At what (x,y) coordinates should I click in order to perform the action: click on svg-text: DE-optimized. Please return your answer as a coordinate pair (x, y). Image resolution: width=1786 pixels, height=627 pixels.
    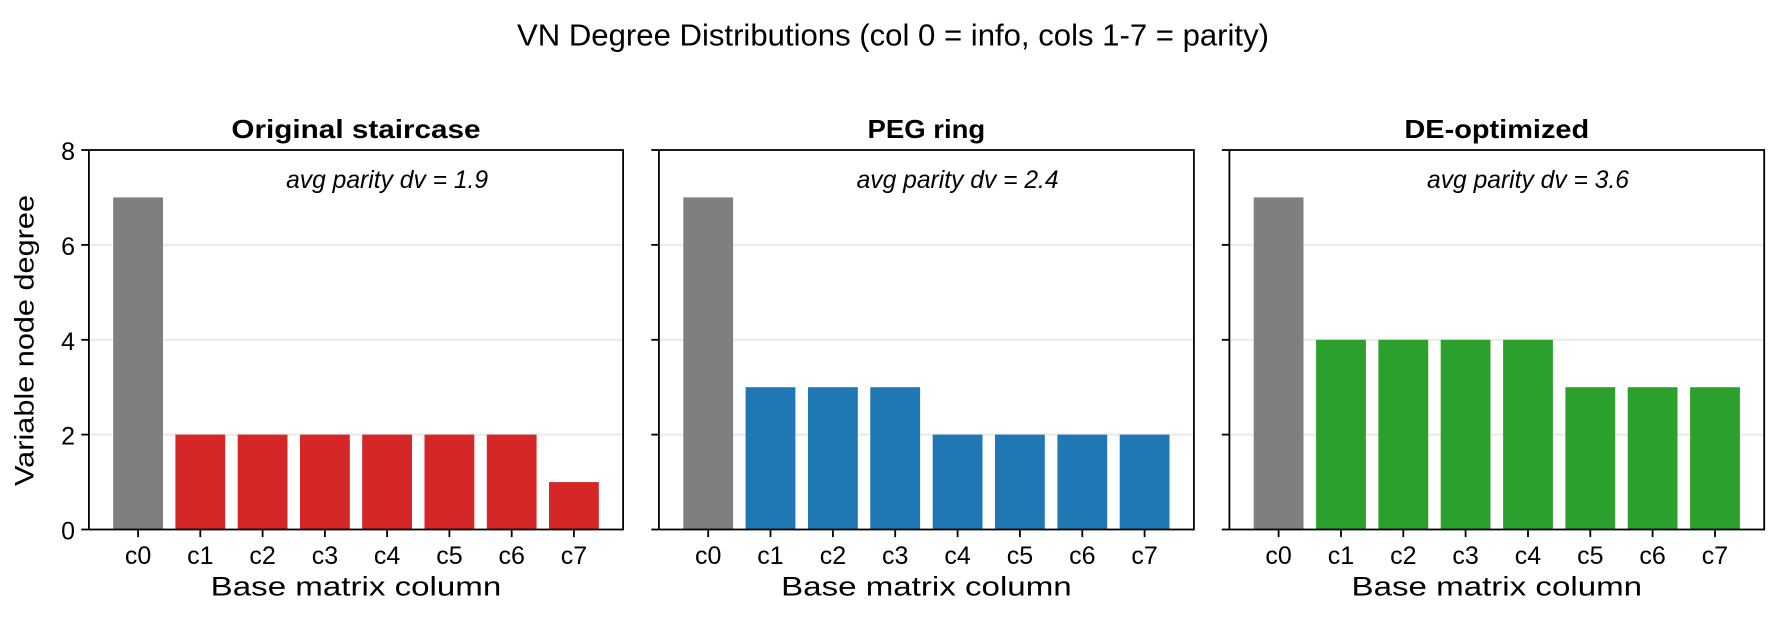
    Looking at the image, I should click on (1496, 129).